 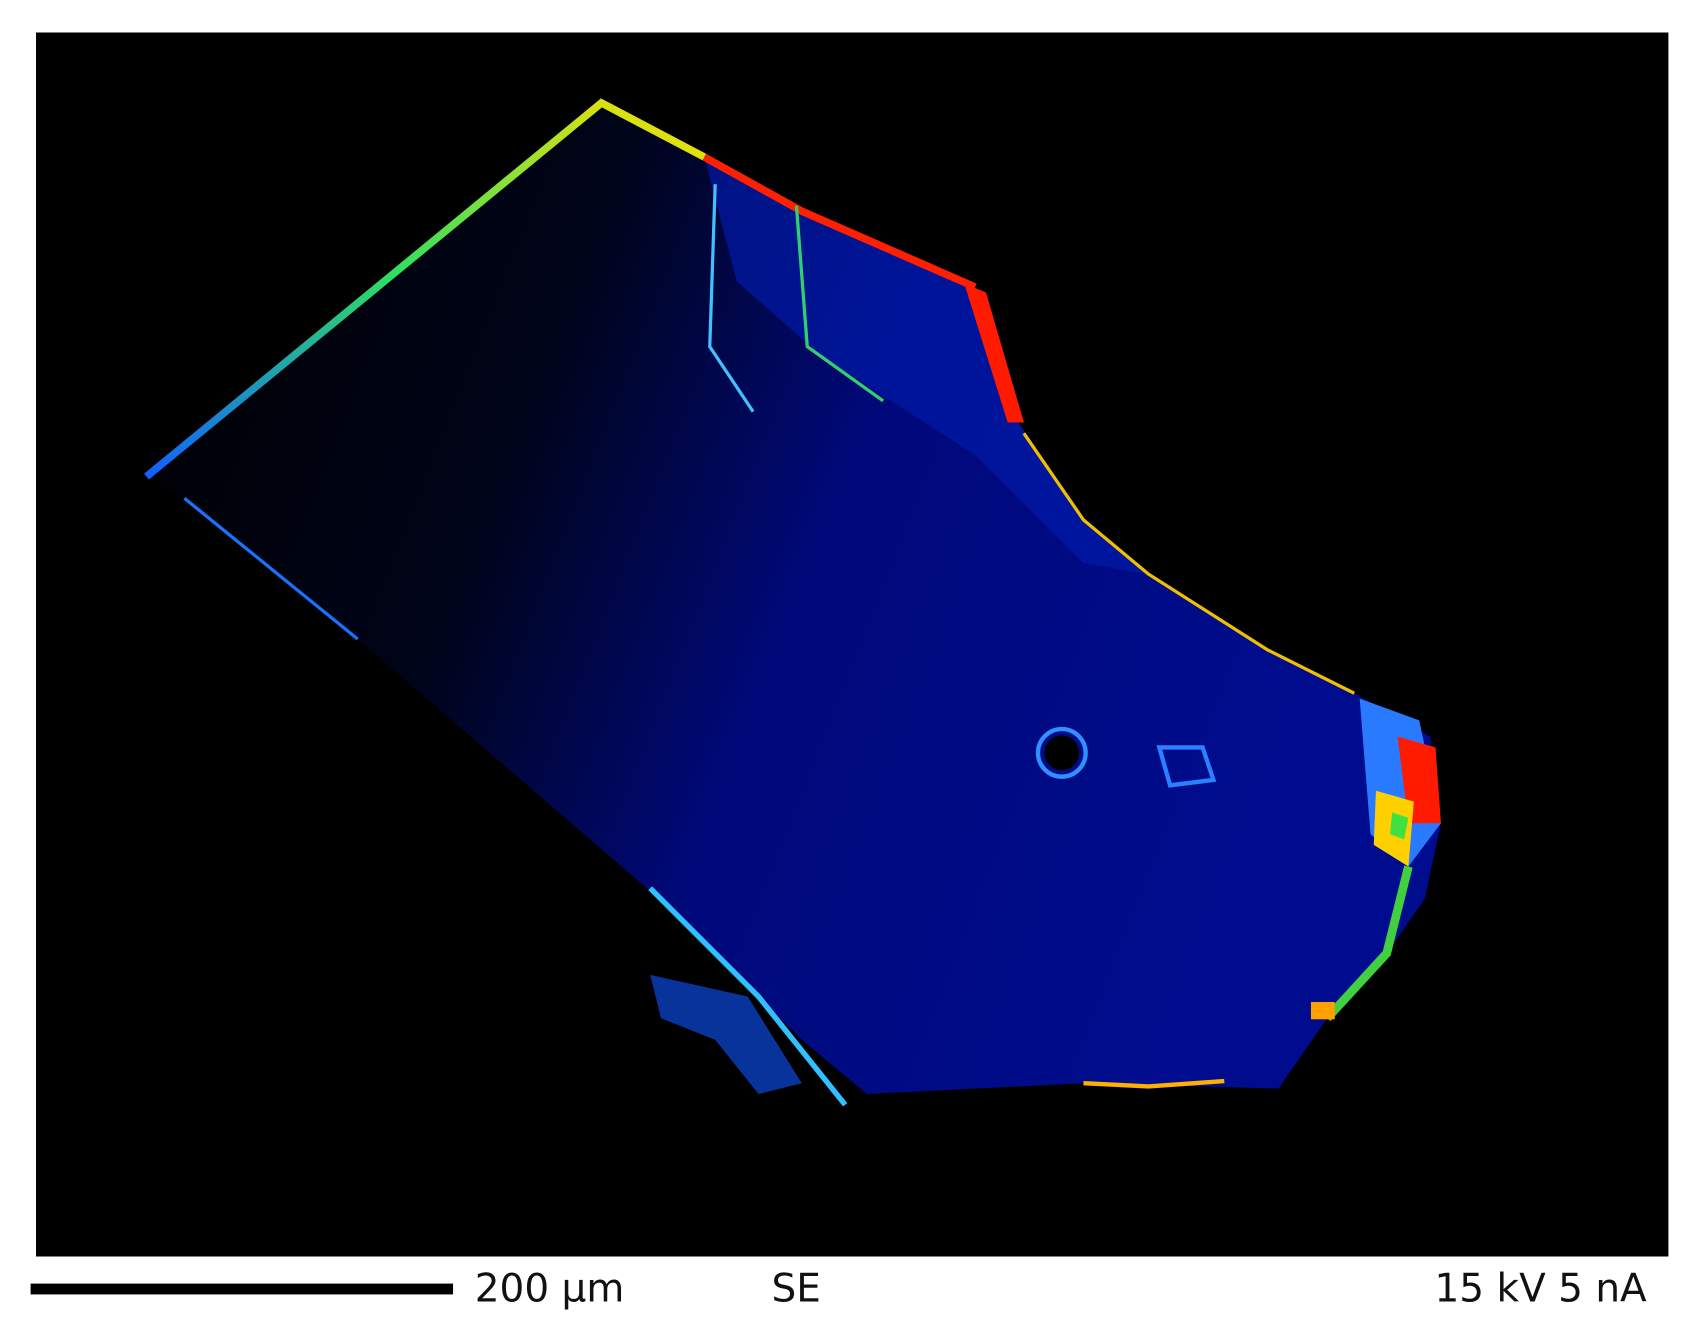 What do you see at coordinates (1541, 1289) in the screenshot?
I see `beam-conditions: 15 kV 5 nA` at bounding box center [1541, 1289].